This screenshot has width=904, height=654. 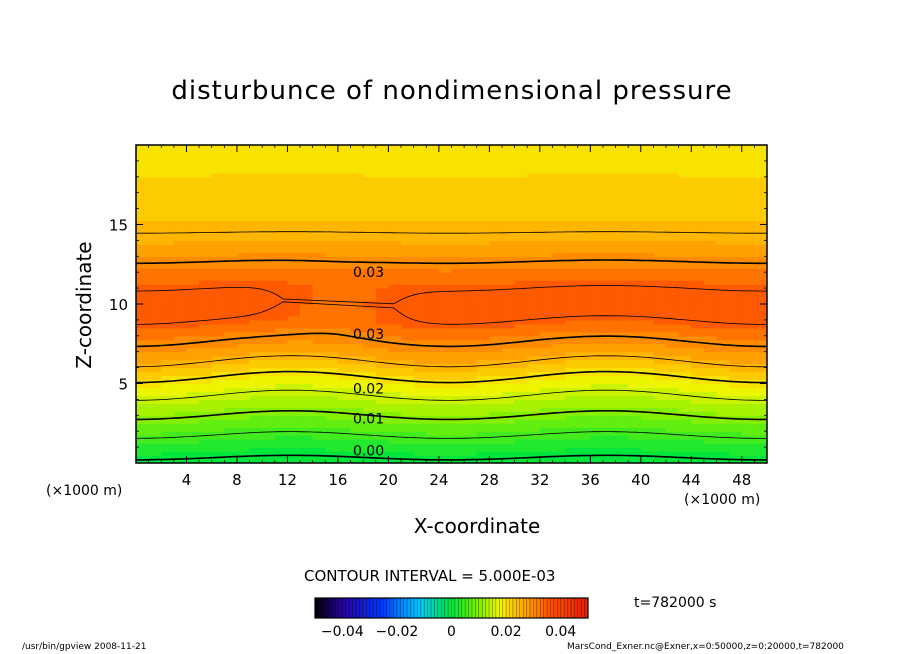 I want to click on contour-line, so click(x=451, y=232).